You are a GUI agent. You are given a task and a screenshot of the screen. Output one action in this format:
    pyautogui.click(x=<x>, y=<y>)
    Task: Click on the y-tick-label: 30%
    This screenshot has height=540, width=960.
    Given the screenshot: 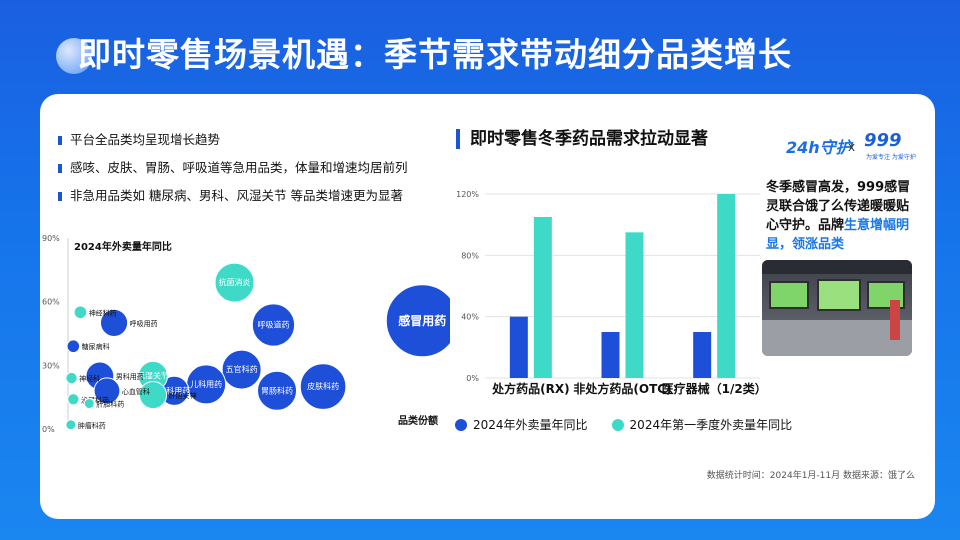 What is the action you would take?
    pyautogui.click(x=51, y=365)
    